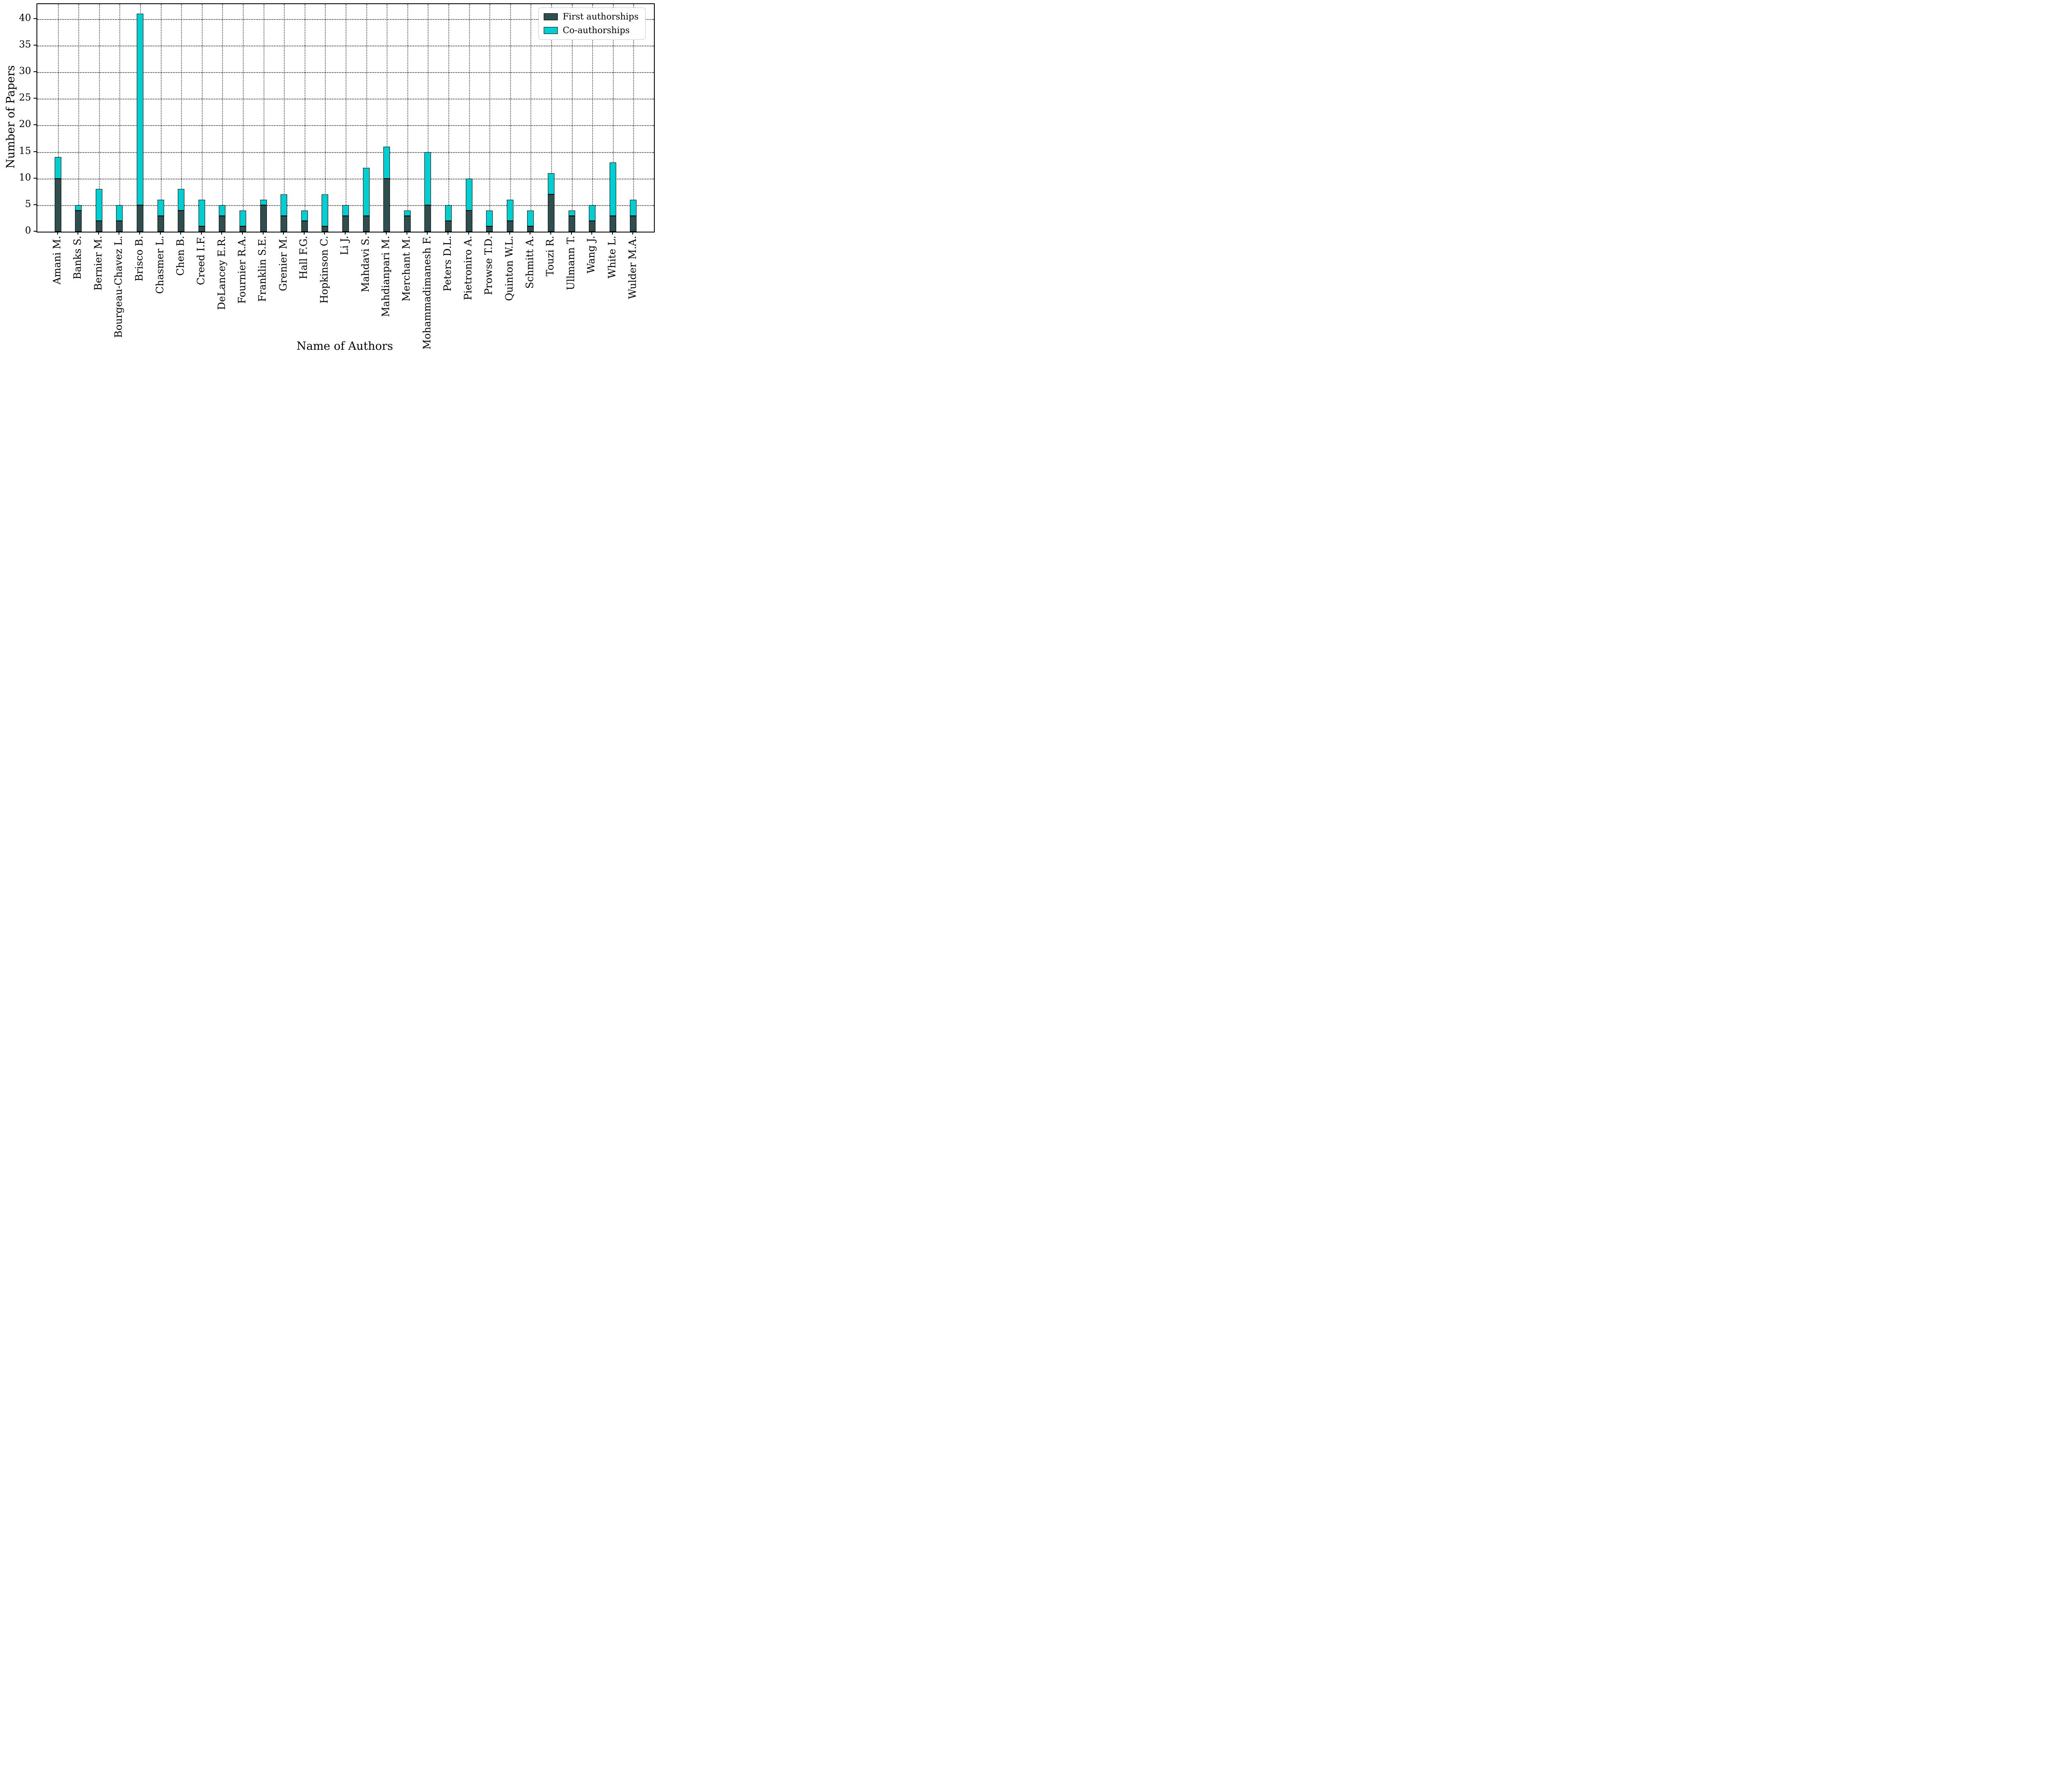 The height and width of the screenshot is (1782, 2072). What do you see at coordinates (139, 258) in the screenshot?
I see `x-tick-label-brisco-b: Brisco B.` at bounding box center [139, 258].